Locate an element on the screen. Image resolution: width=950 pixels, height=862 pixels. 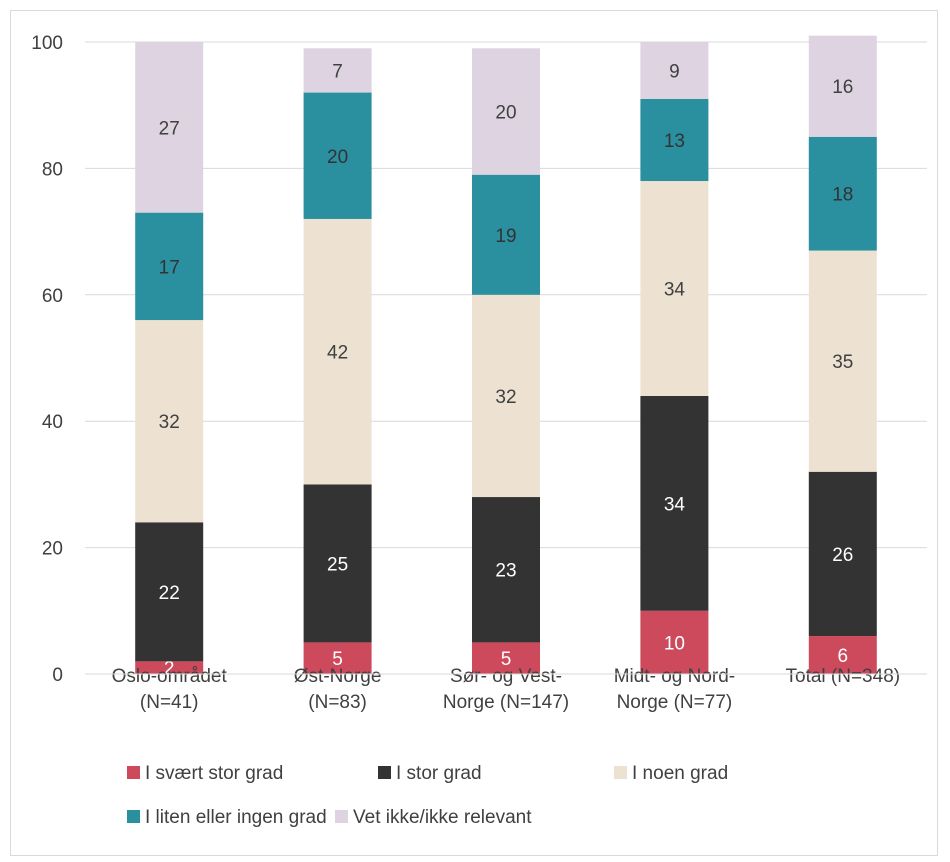
y-axis: 0 20 40 60 80 100 is located at coordinates (47, 359).